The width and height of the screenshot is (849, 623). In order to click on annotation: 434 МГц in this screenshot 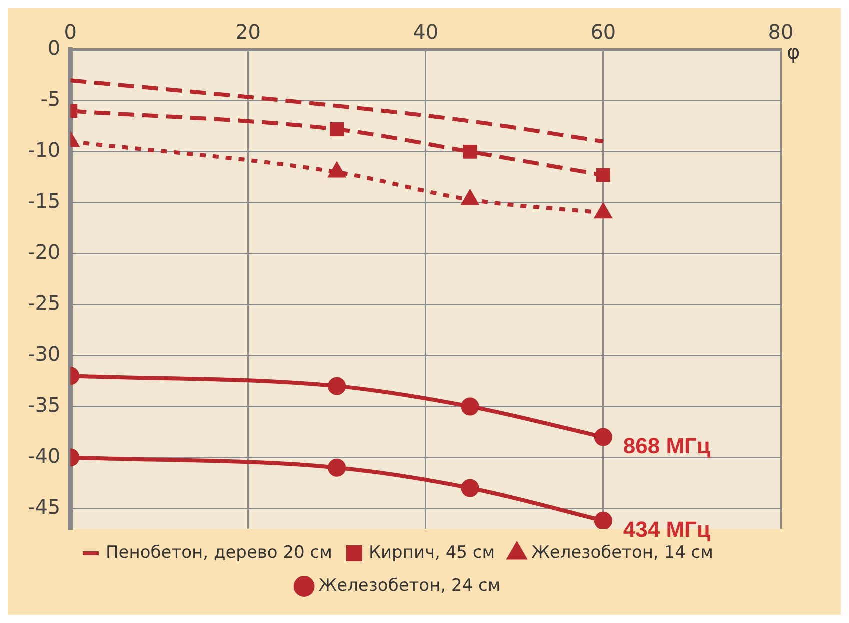, I will do `click(667, 529)`.